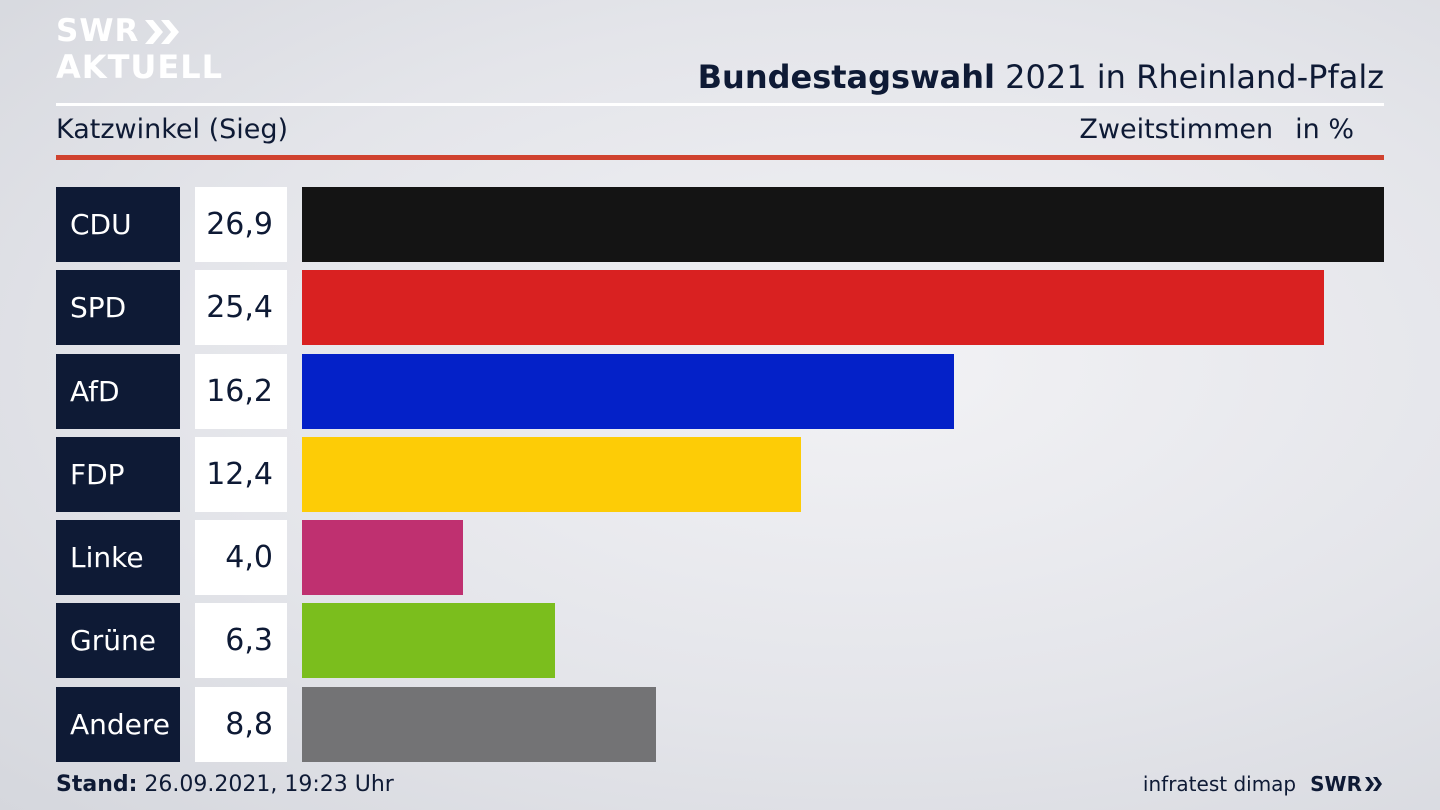  What do you see at coordinates (720, 104) in the screenshot?
I see `header-divider` at bounding box center [720, 104].